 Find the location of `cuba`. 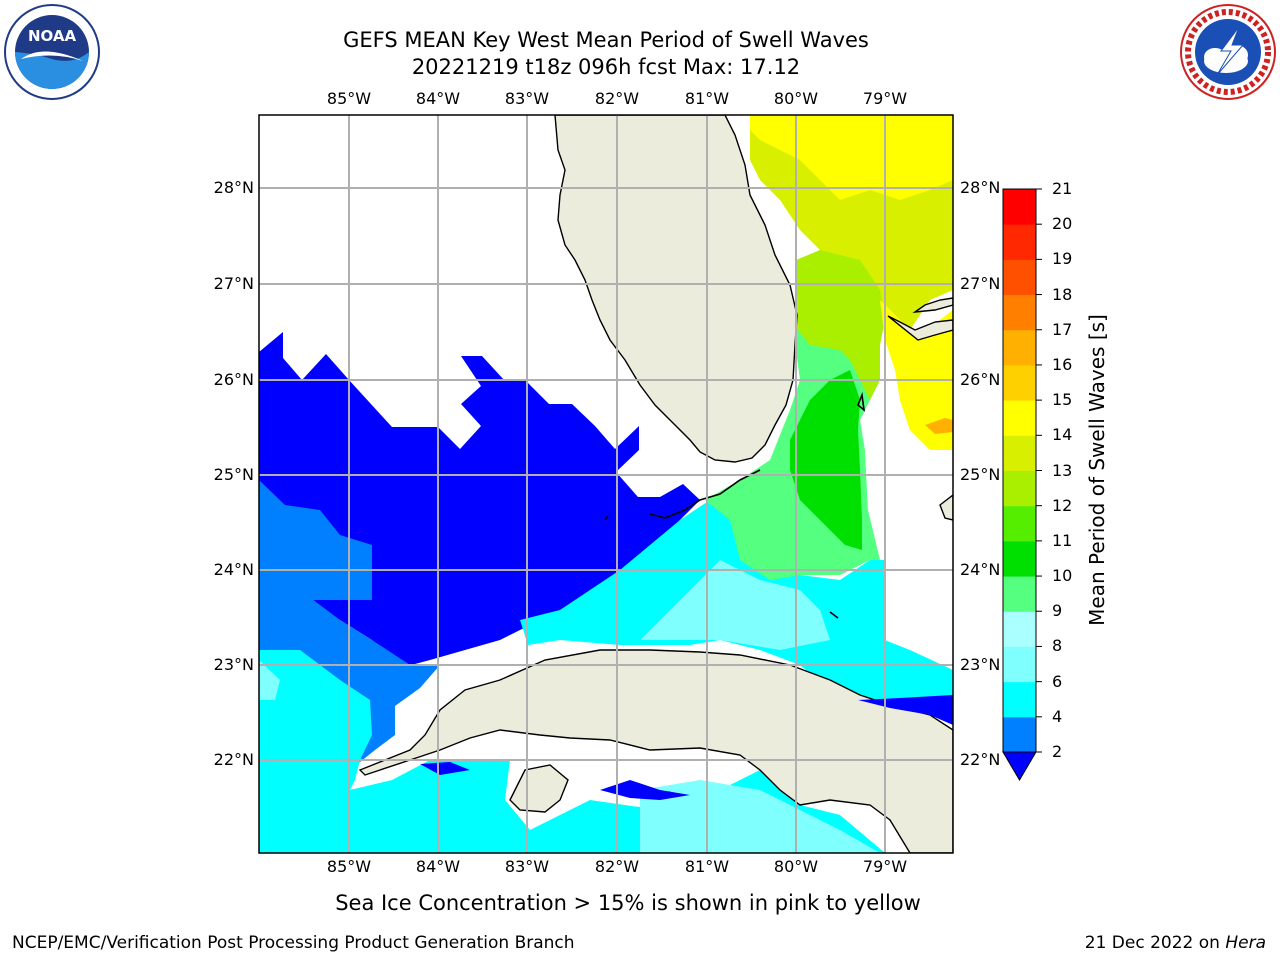

cuba is located at coordinates (655, 751).